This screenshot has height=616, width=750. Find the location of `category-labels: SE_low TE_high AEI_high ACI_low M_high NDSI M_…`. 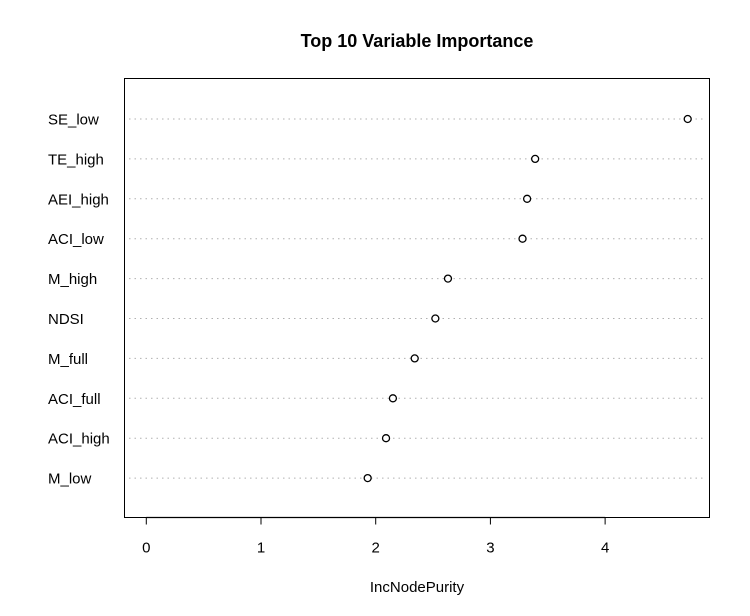

category-labels: SE_low TE_high AEI_high ACI_low M_high NDSI M_… is located at coordinates (79, 300).